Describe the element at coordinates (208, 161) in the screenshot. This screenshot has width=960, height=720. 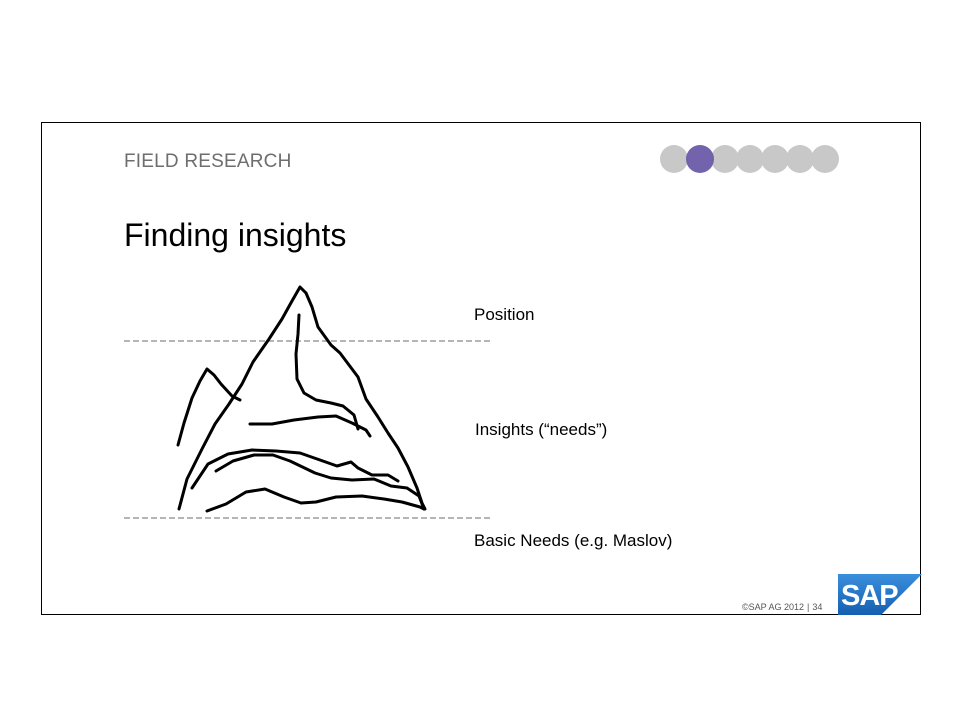
I see `section-title: FIELD RESEARCH` at that location.